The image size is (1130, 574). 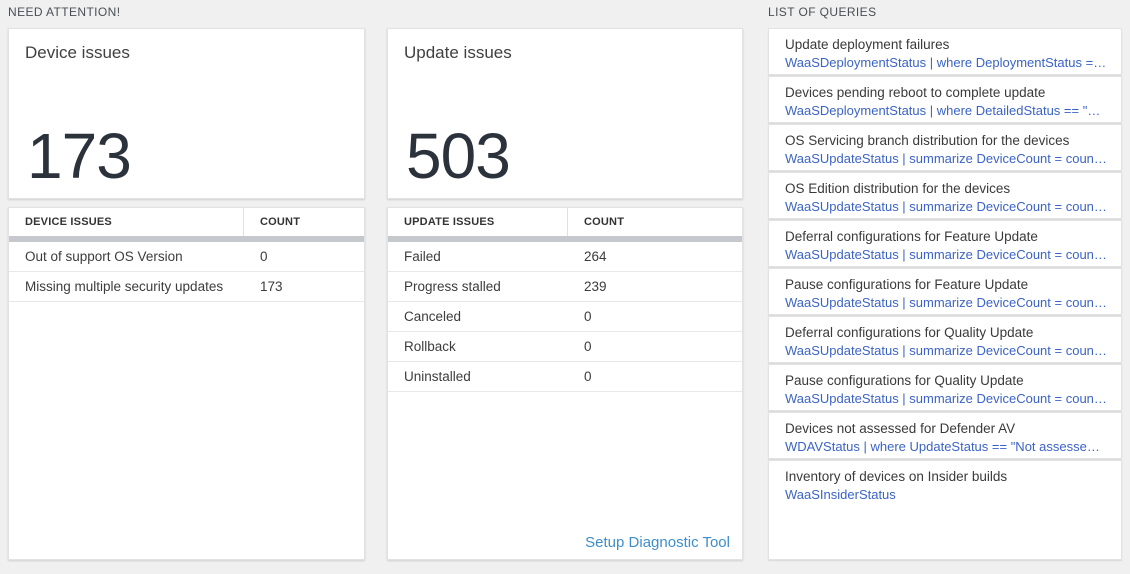 I want to click on query-title: Pause configurations for Quality Update, so click(x=904, y=380).